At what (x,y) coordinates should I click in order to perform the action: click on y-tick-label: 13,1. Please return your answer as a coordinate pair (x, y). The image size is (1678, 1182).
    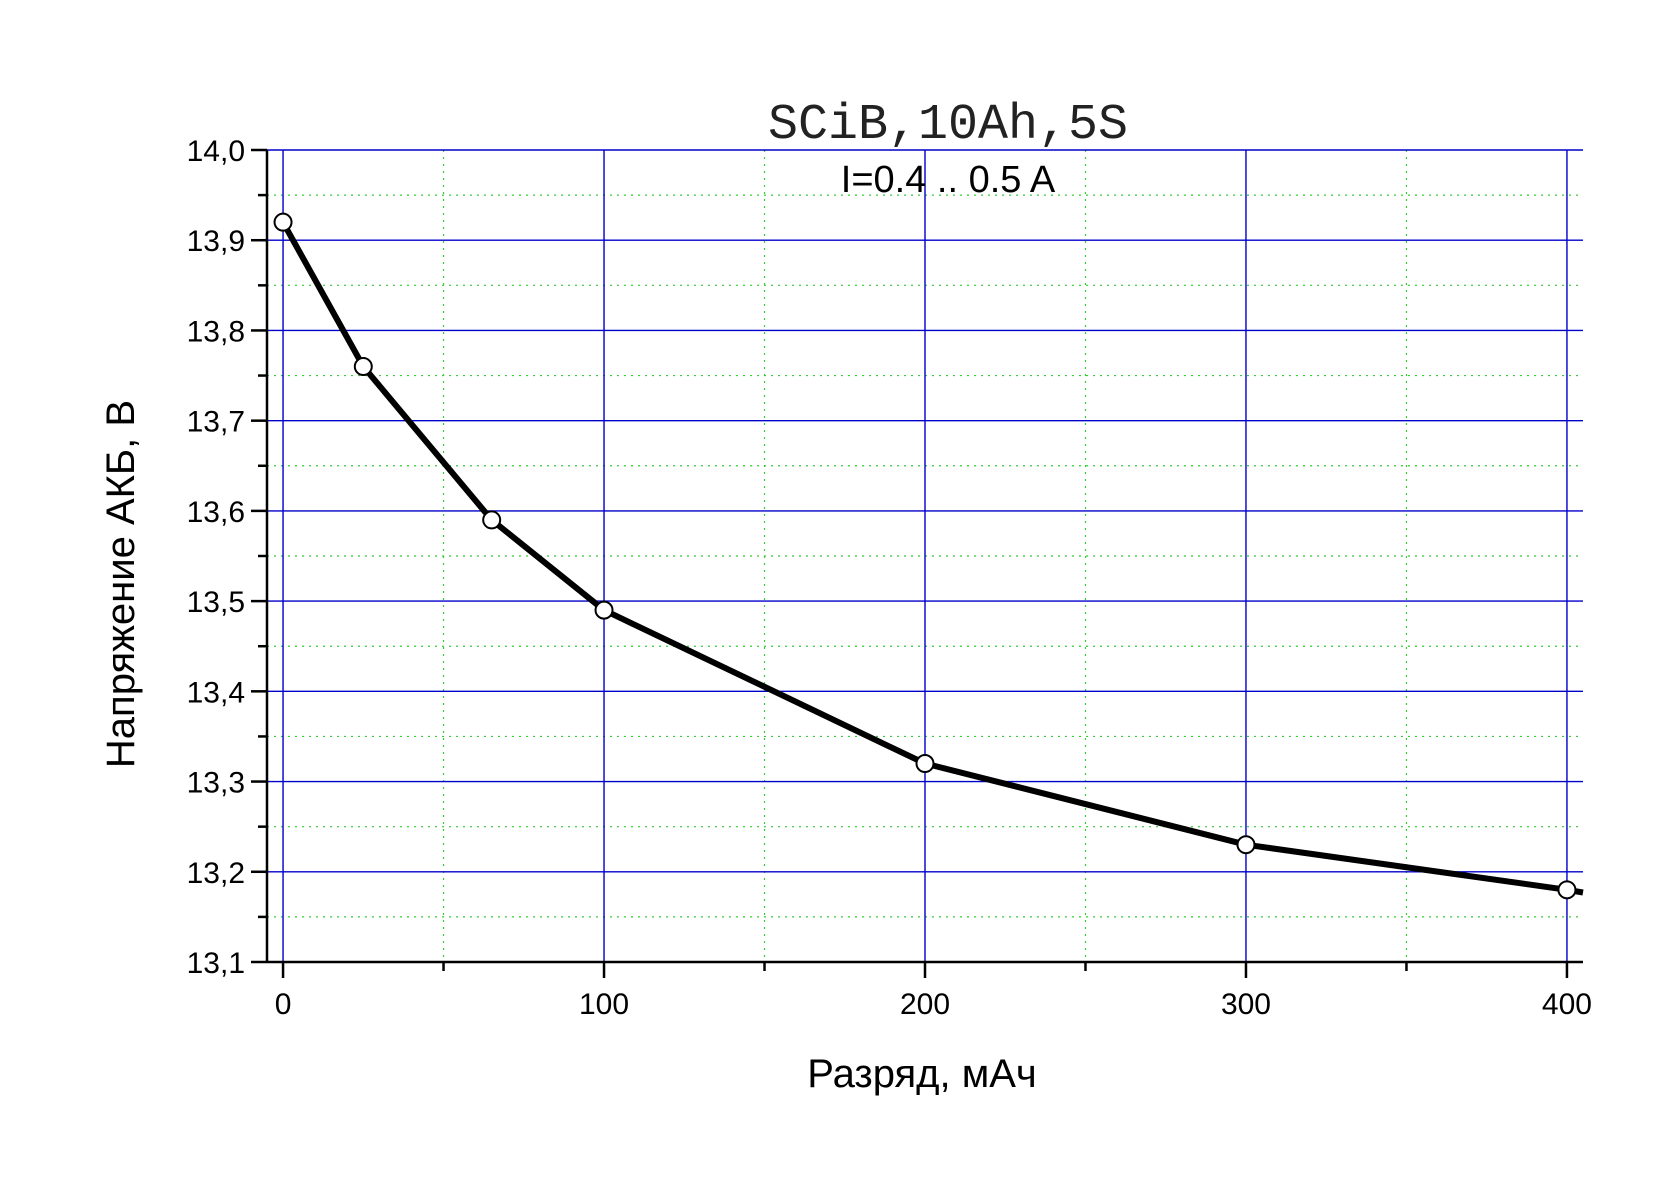
    Looking at the image, I should click on (216, 963).